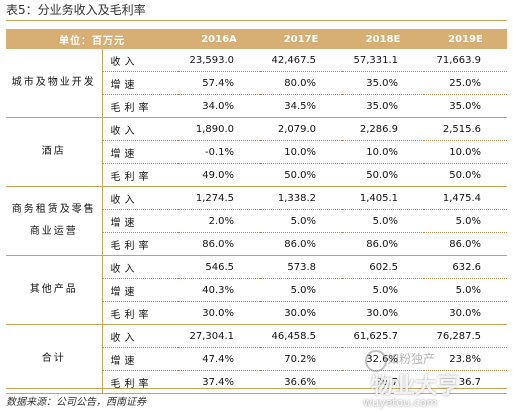 The image size is (513, 412). What do you see at coordinates (54, 83) in the screenshot?
I see `group-label: 城市及物业开发` at bounding box center [54, 83].